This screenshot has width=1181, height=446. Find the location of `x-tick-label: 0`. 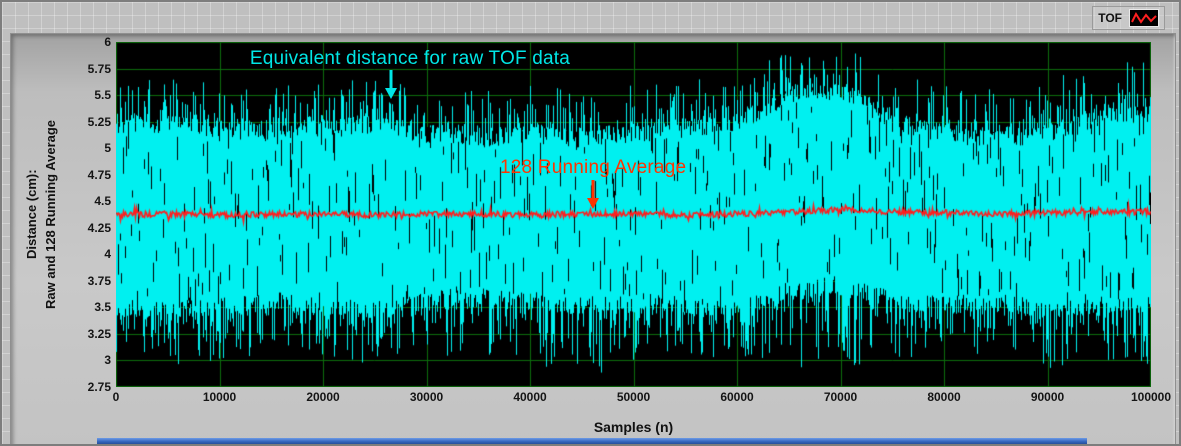

x-tick-label: 0 is located at coordinates (116, 397).